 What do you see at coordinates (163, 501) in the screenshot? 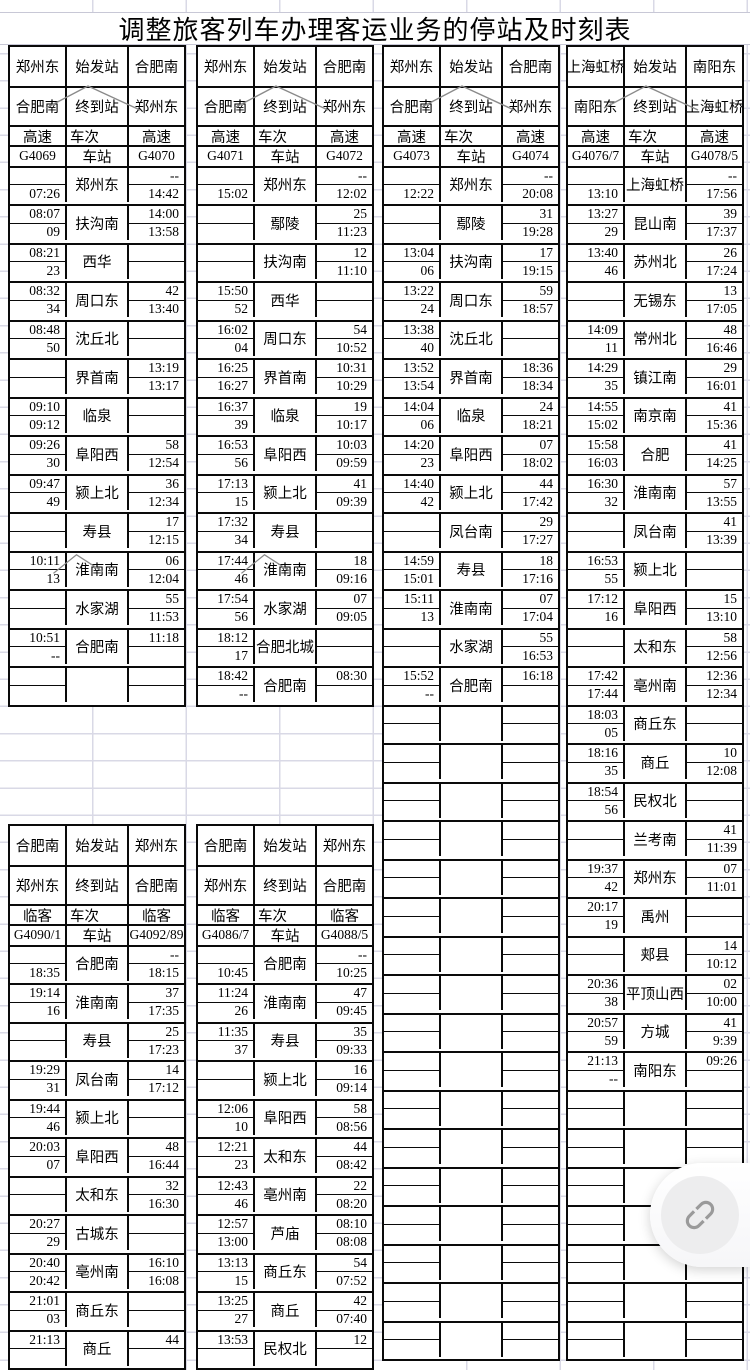
I see `up-departure-cell: 12:34` at bounding box center [163, 501].